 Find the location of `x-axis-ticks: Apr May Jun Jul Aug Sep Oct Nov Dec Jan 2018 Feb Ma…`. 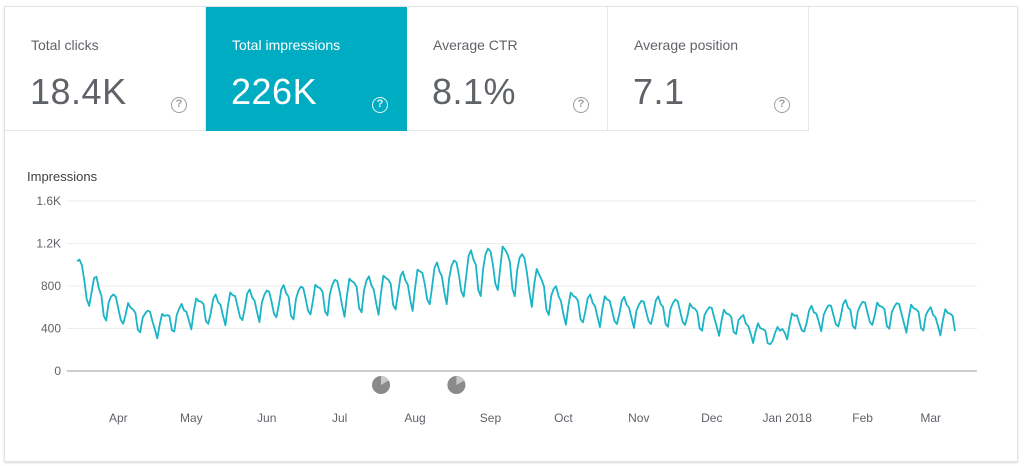

x-axis-ticks: Apr May Jun Jul Aug Sep Oct Nov Dec Jan 2018 Feb Ma… is located at coordinates (525, 418).